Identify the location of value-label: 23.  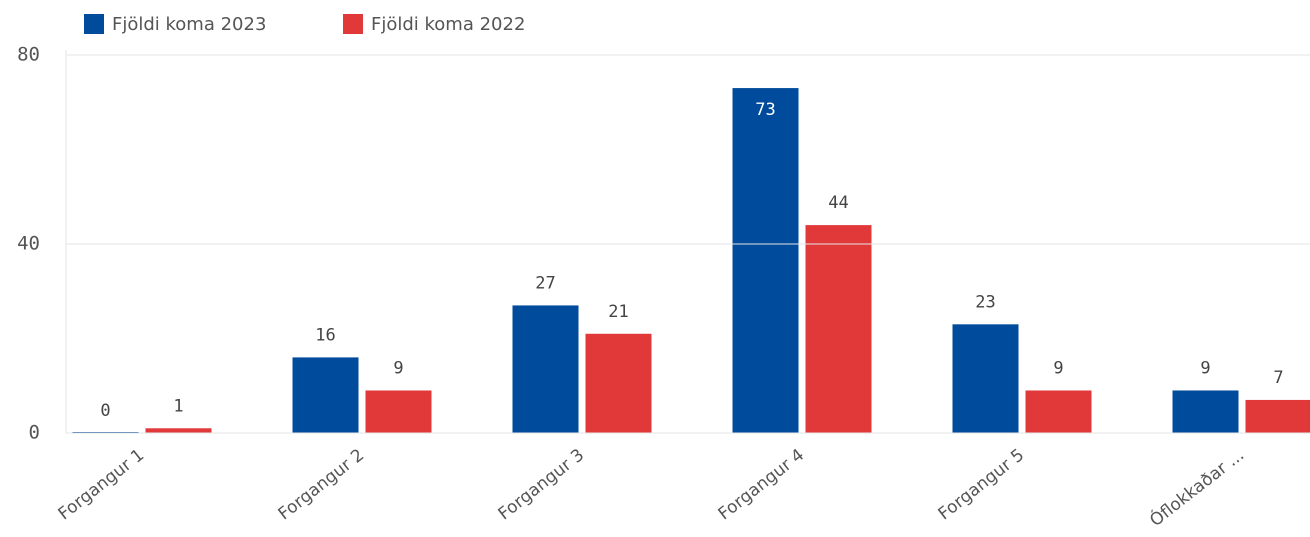
(985, 302).